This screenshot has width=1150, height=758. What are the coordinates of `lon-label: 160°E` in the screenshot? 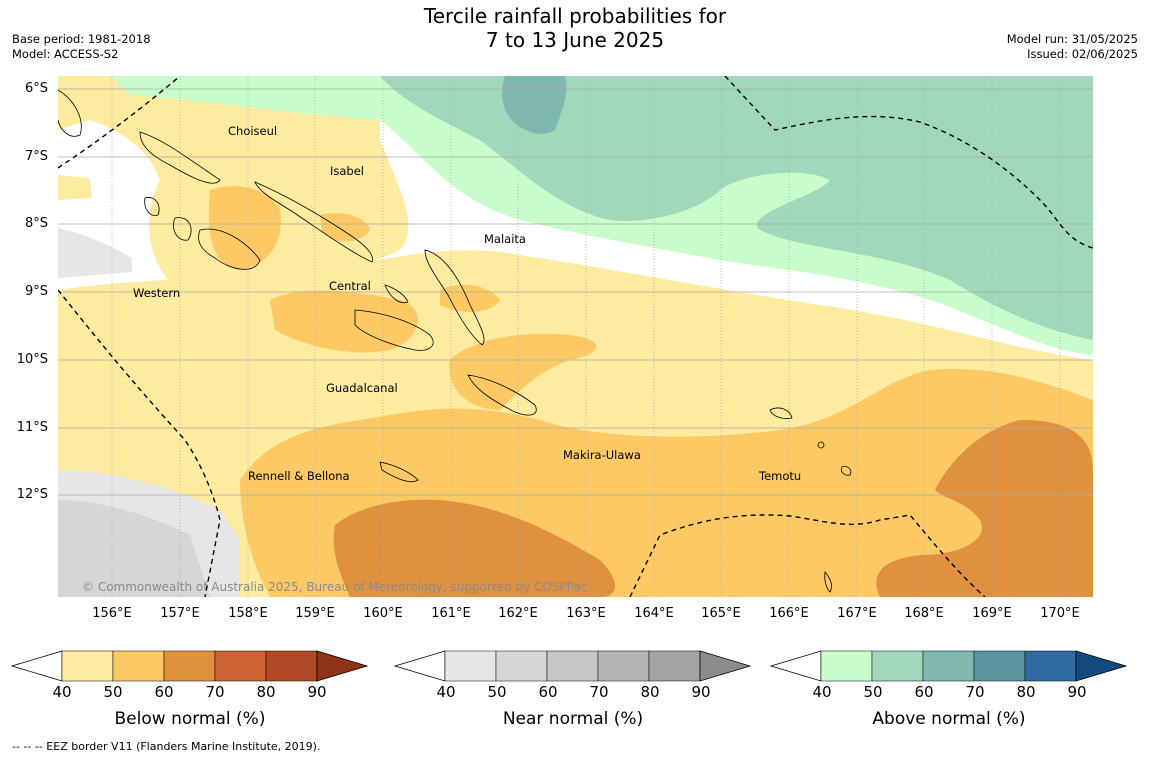 It's located at (383, 613).